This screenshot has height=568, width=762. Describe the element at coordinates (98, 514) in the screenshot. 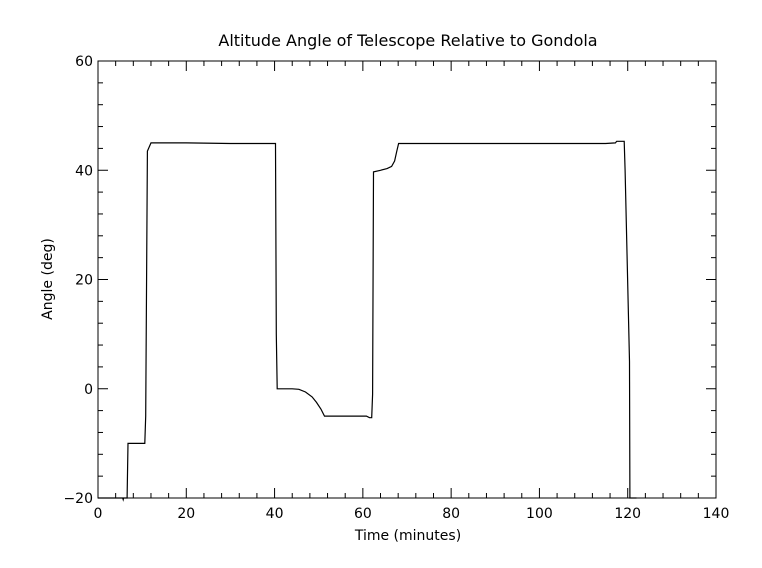

I see `x-tick-label: 0` at that location.